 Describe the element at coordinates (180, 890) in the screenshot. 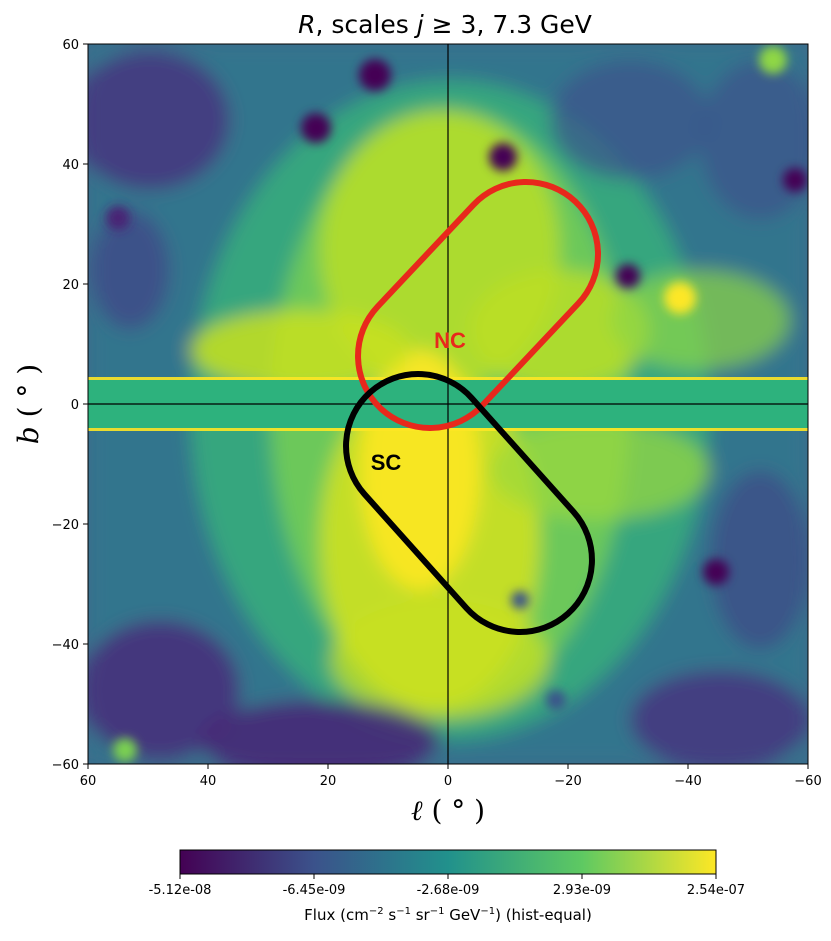

I see `colorbar-tick-label: -5.12e-08` at that location.